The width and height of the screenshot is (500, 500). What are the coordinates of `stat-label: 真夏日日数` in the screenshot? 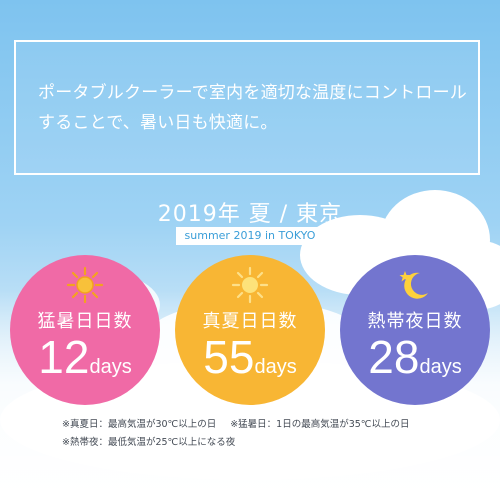 It's located at (250, 321).